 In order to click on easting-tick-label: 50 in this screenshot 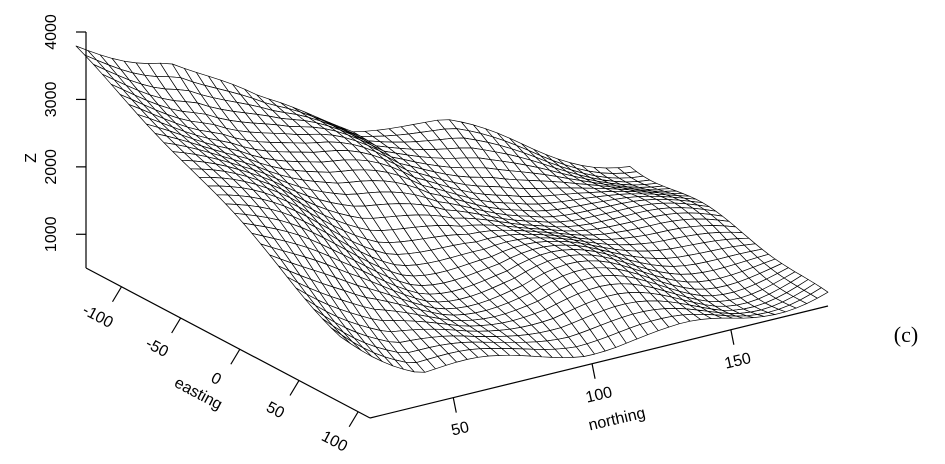, I will do `click(275, 410)`.